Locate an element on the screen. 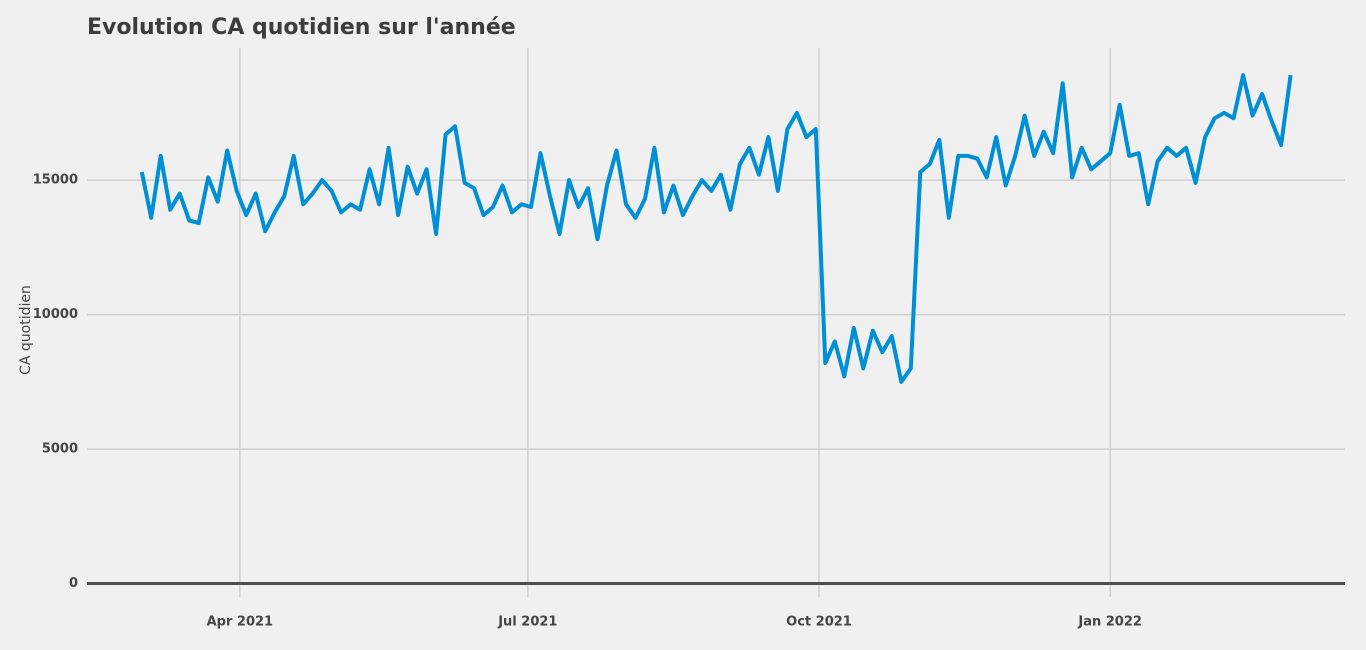 The image size is (1366, 650). y-tick-label: 5000 is located at coordinates (60, 449).